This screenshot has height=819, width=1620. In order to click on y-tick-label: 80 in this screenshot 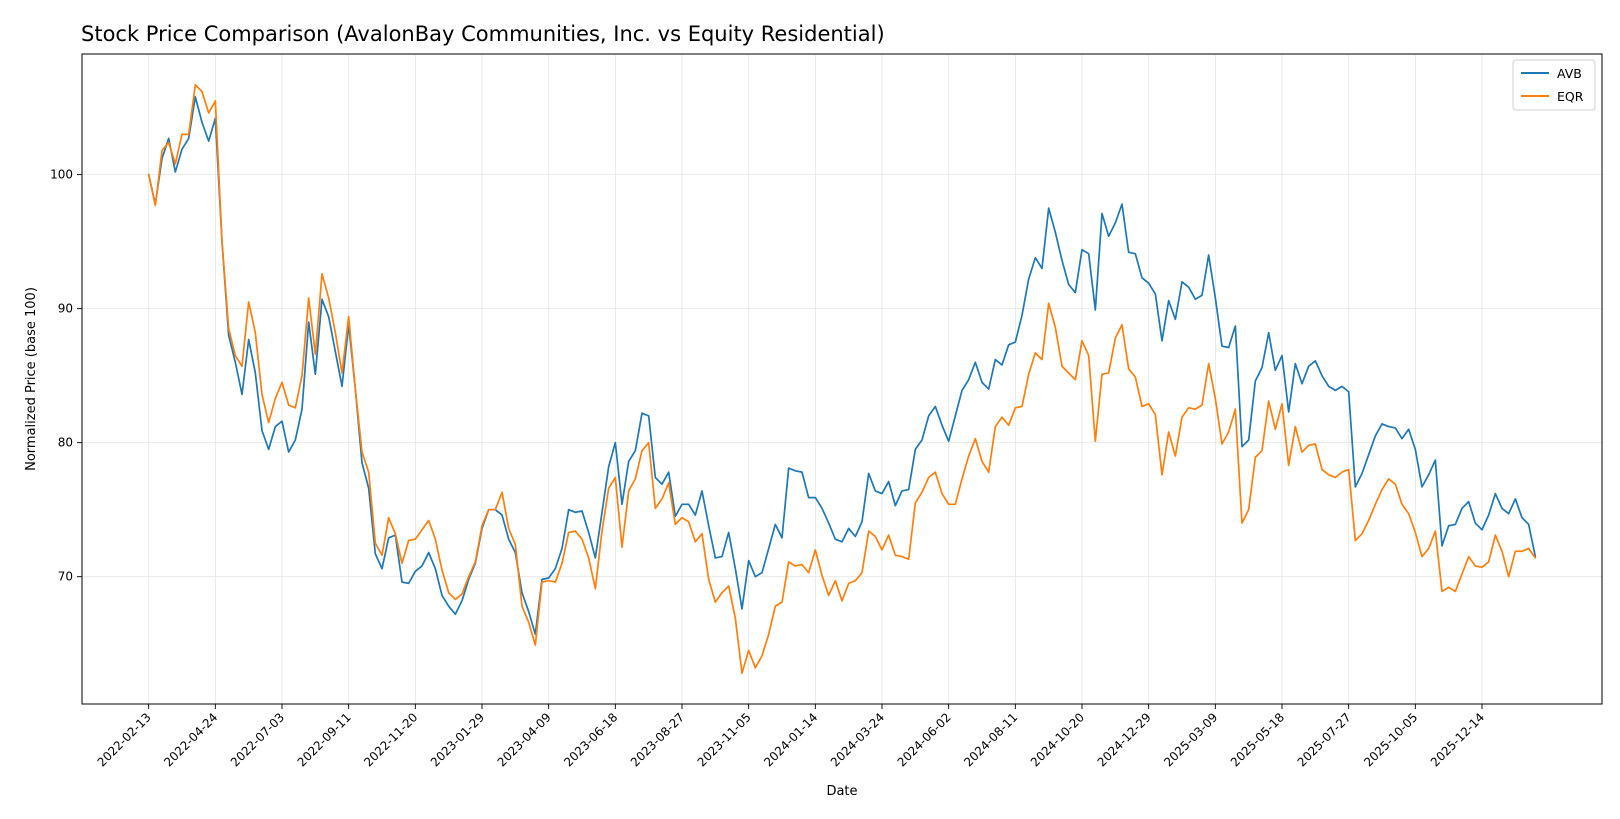, I will do `click(65, 443)`.